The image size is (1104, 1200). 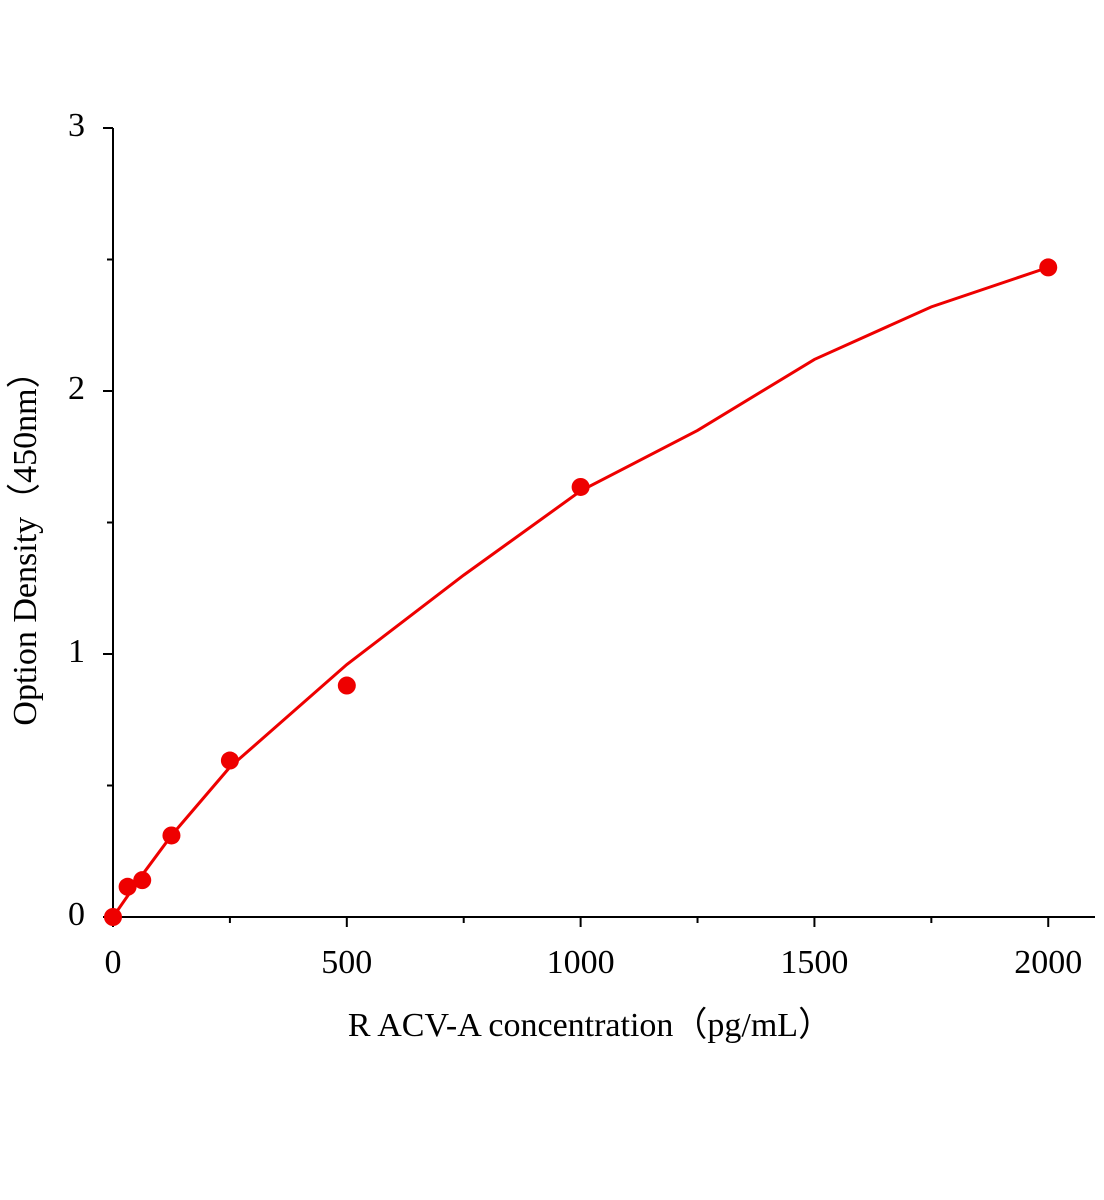 I want to click on x-tick-label: 1000, so click(x=581, y=962).